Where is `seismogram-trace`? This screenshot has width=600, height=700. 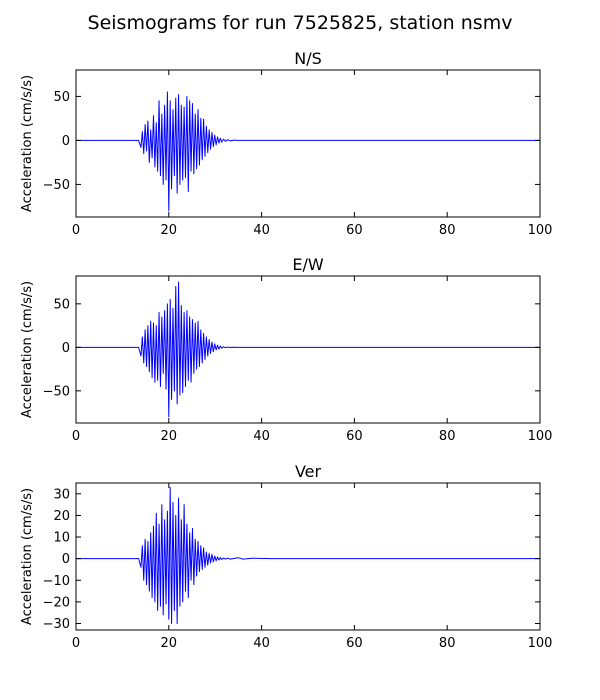
seismogram-trace is located at coordinates (308, 151).